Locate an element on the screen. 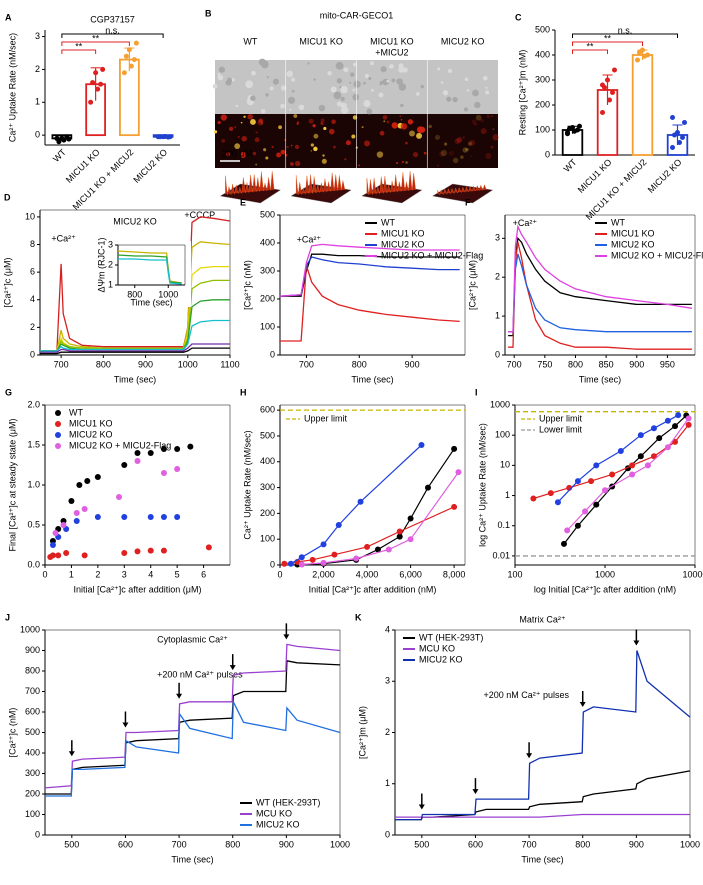 This screenshot has width=703, height=885. chart-title: CGP37157 is located at coordinates (112, 19).